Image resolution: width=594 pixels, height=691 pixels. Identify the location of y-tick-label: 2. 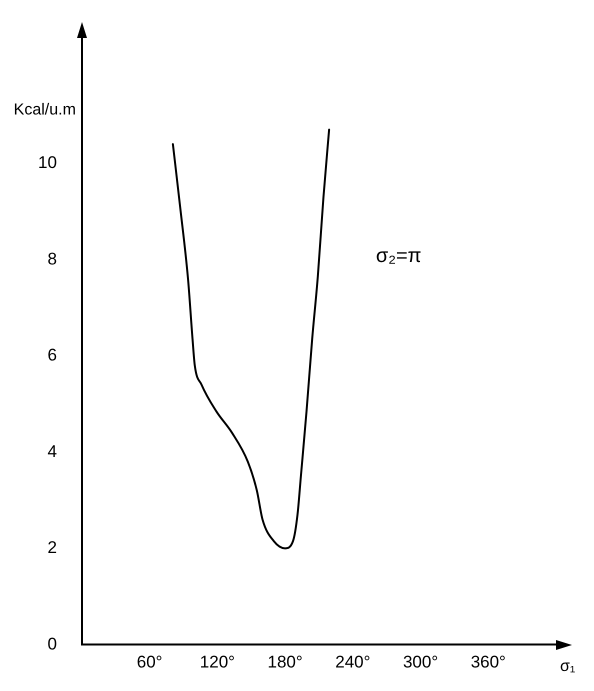
(52, 548).